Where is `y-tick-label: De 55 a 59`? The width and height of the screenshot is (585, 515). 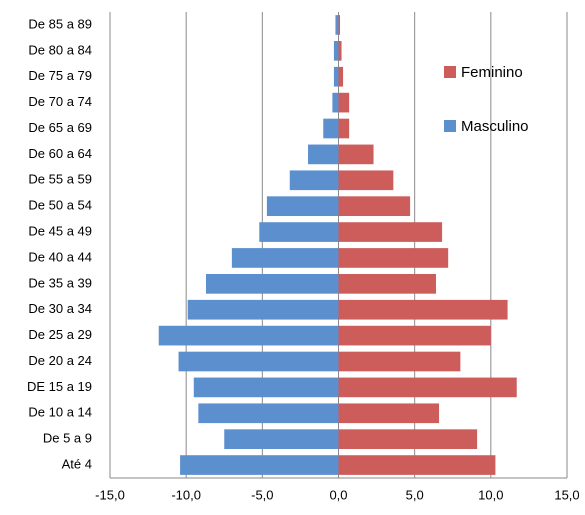
y-tick-label: De 55 a 59 is located at coordinates (60, 179).